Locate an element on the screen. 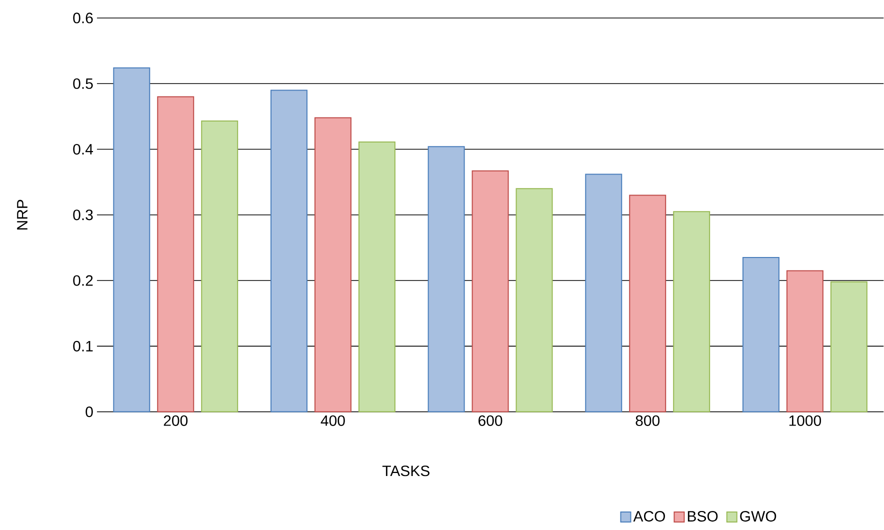  y-tick-label: 0.1 is located at coordinates (83, 346).